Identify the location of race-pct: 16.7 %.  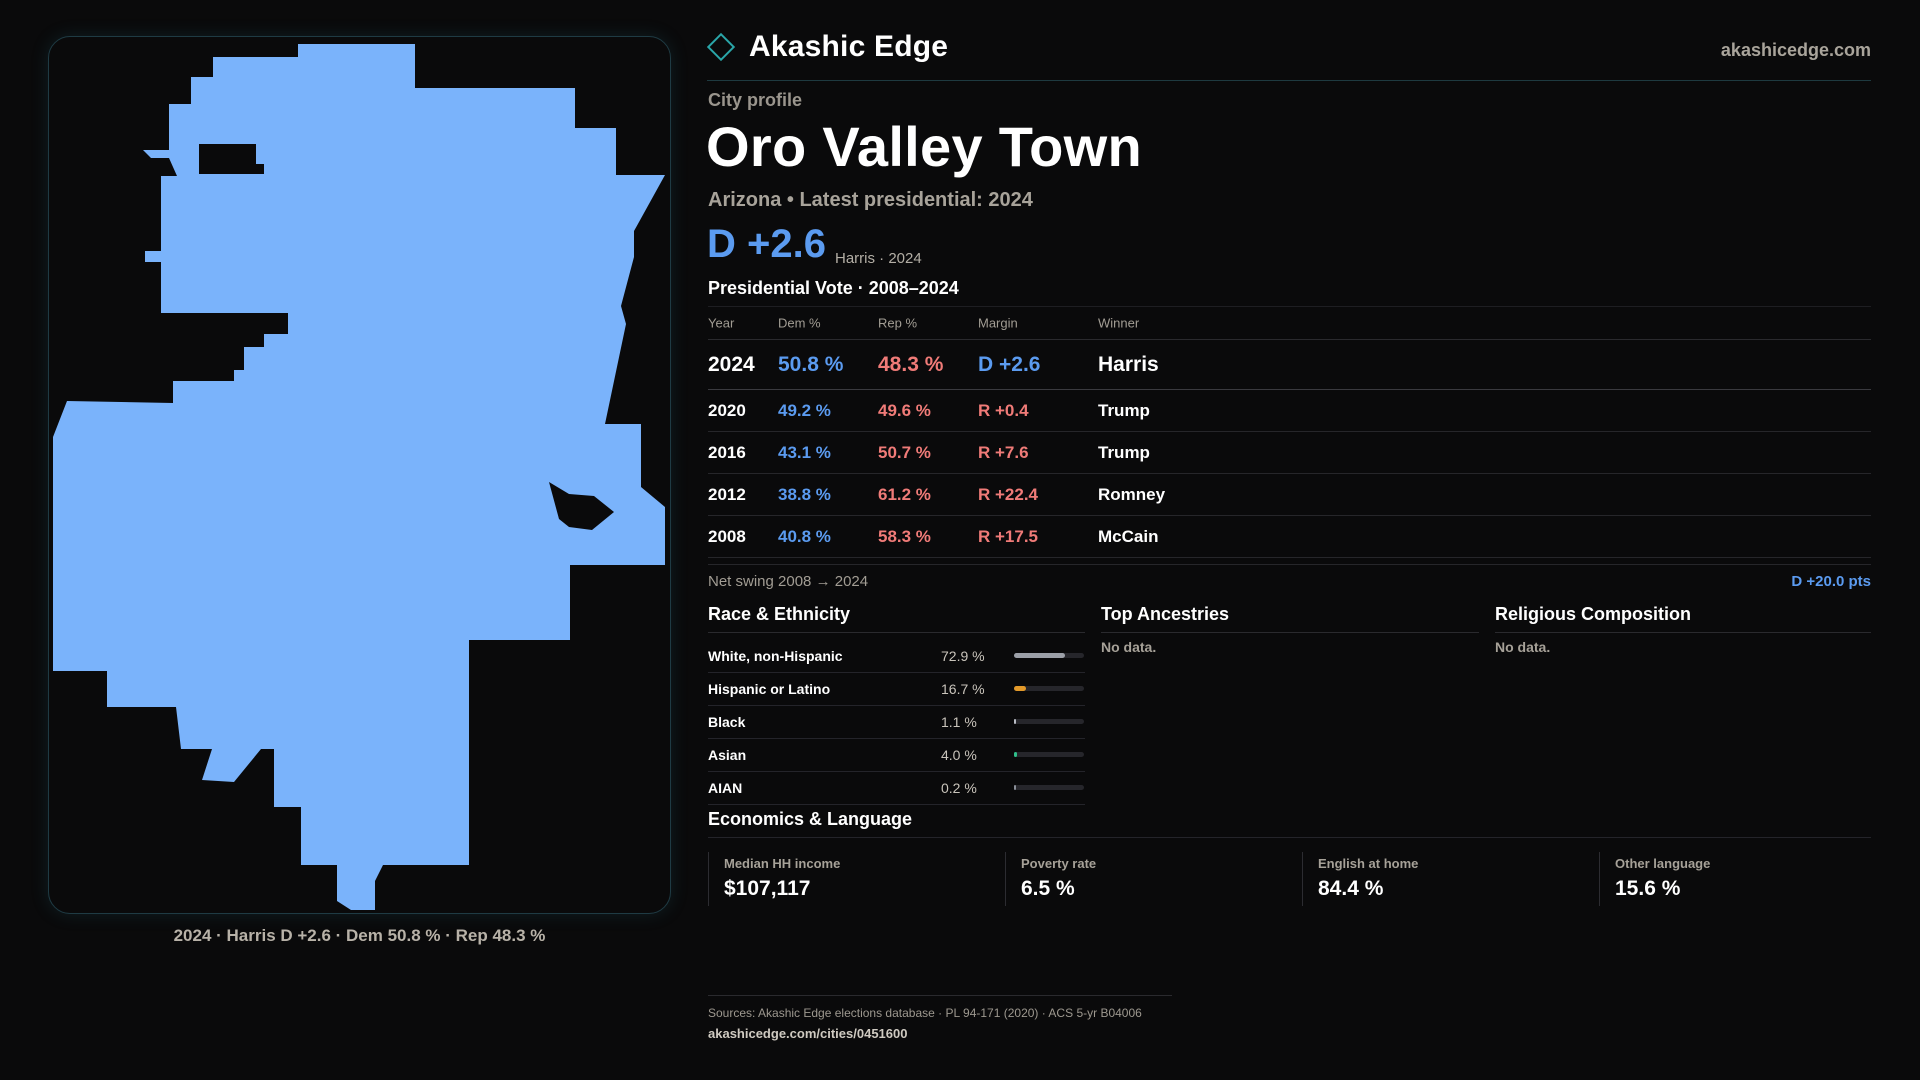
(963, 689).